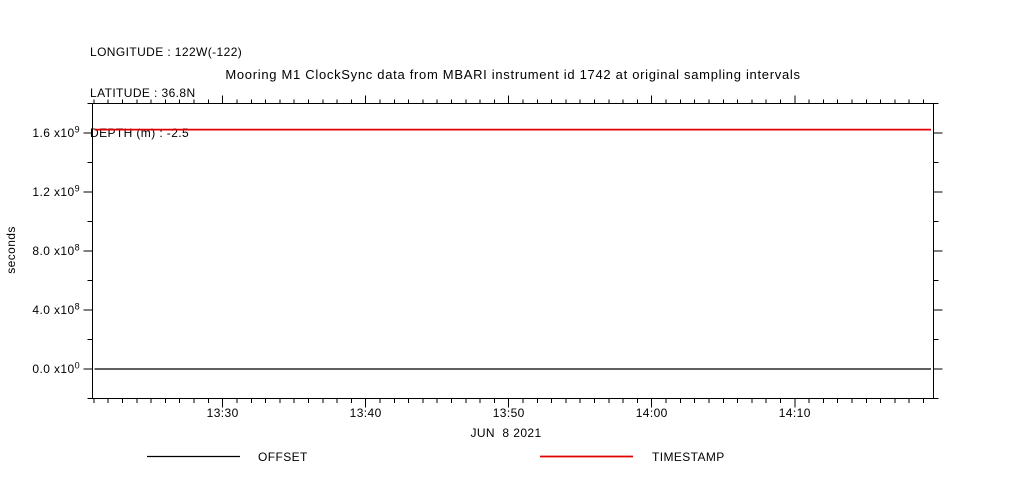  I want to click on header-longitude: LONGITUDE : 122W(-122), so click(166, 52).